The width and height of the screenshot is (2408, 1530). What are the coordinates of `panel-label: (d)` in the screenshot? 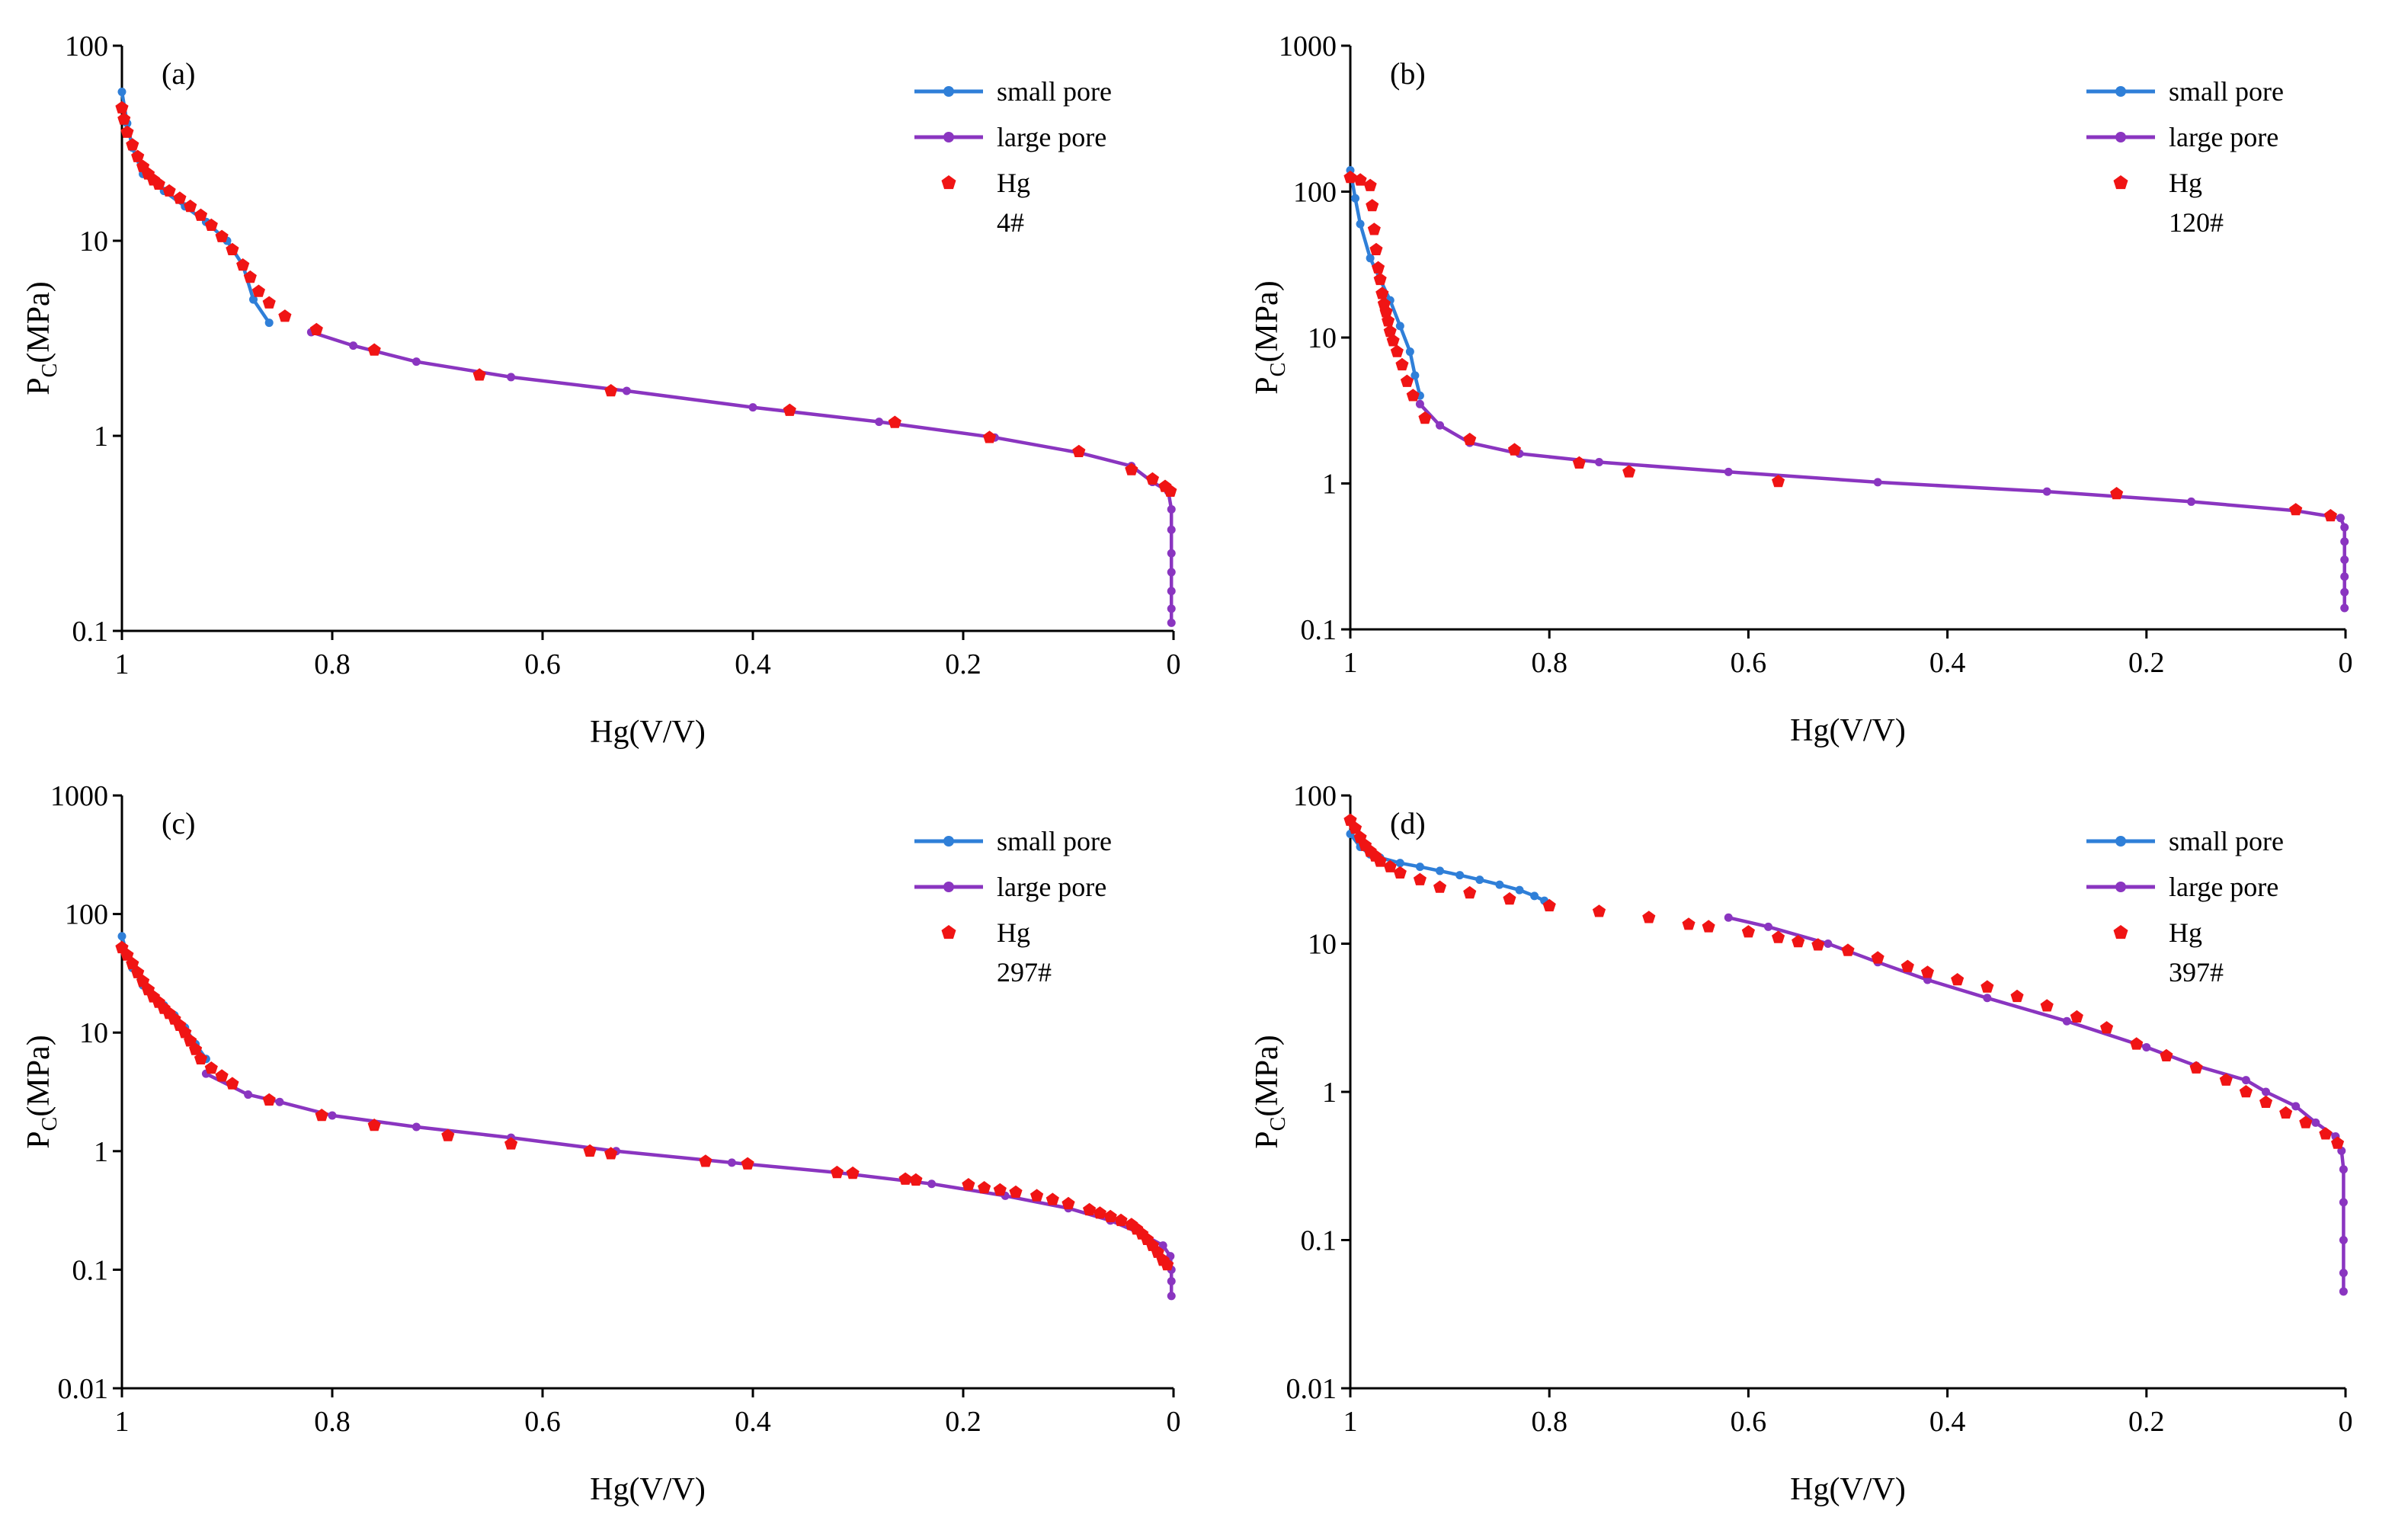 It's located at (1408, 823).